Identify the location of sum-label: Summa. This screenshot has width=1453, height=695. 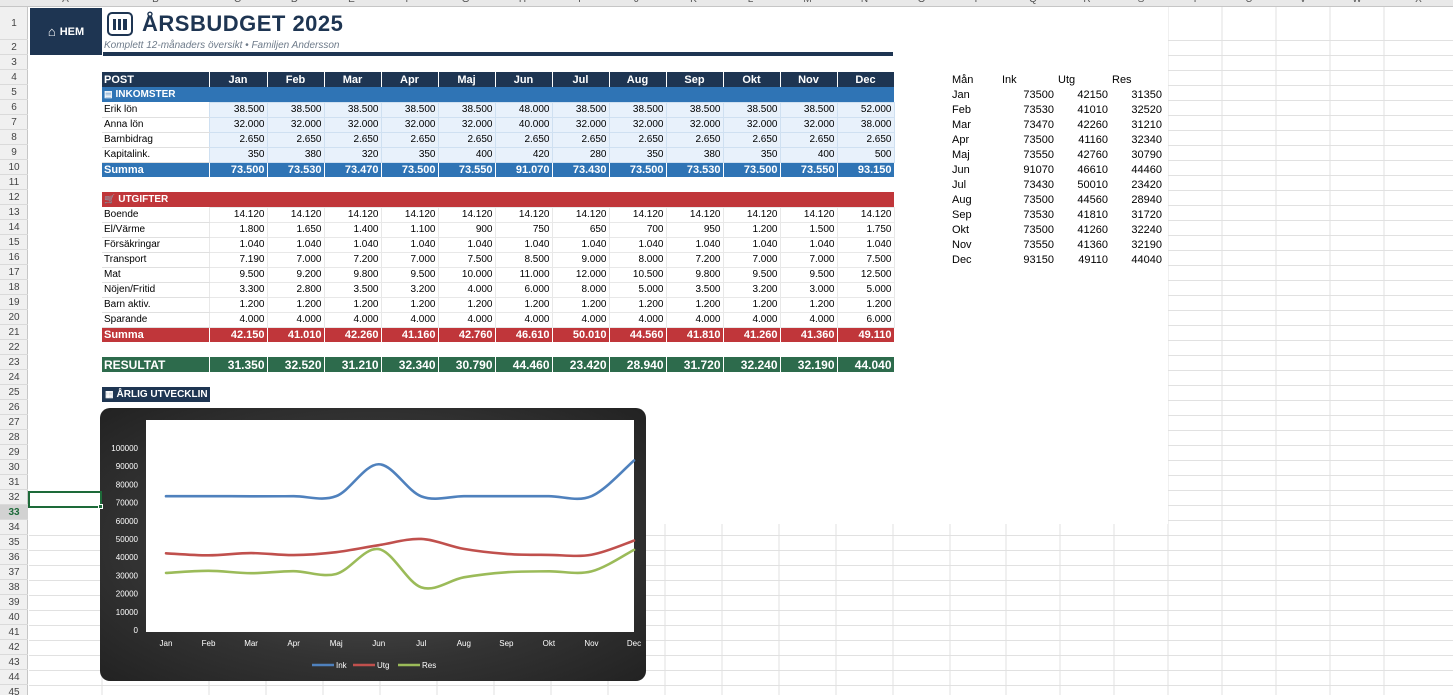
(156, 169).